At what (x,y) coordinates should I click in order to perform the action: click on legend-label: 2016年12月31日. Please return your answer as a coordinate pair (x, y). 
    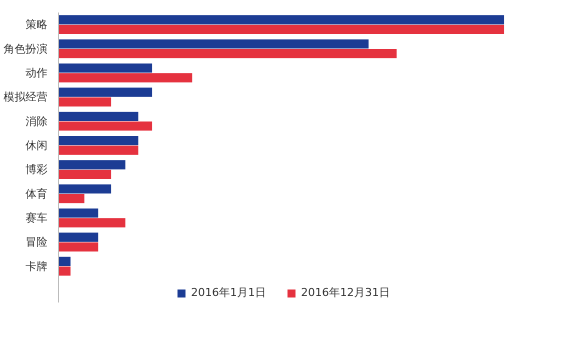
    Looking at the image, I should click on (345, 292).